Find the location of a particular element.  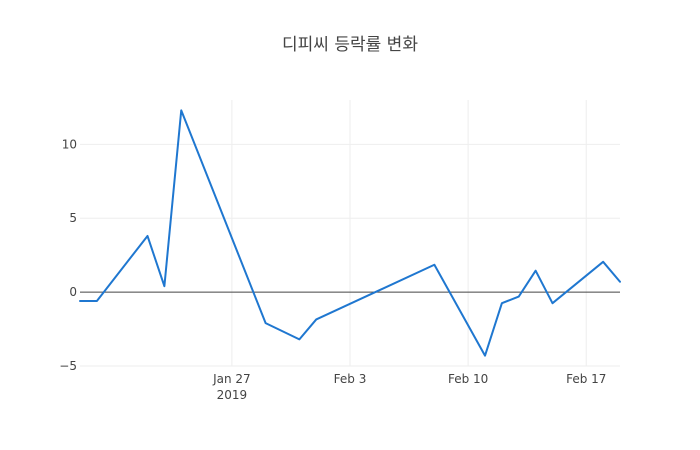

x-tick-label: Feb 17 is located at coordinates (586, 379).